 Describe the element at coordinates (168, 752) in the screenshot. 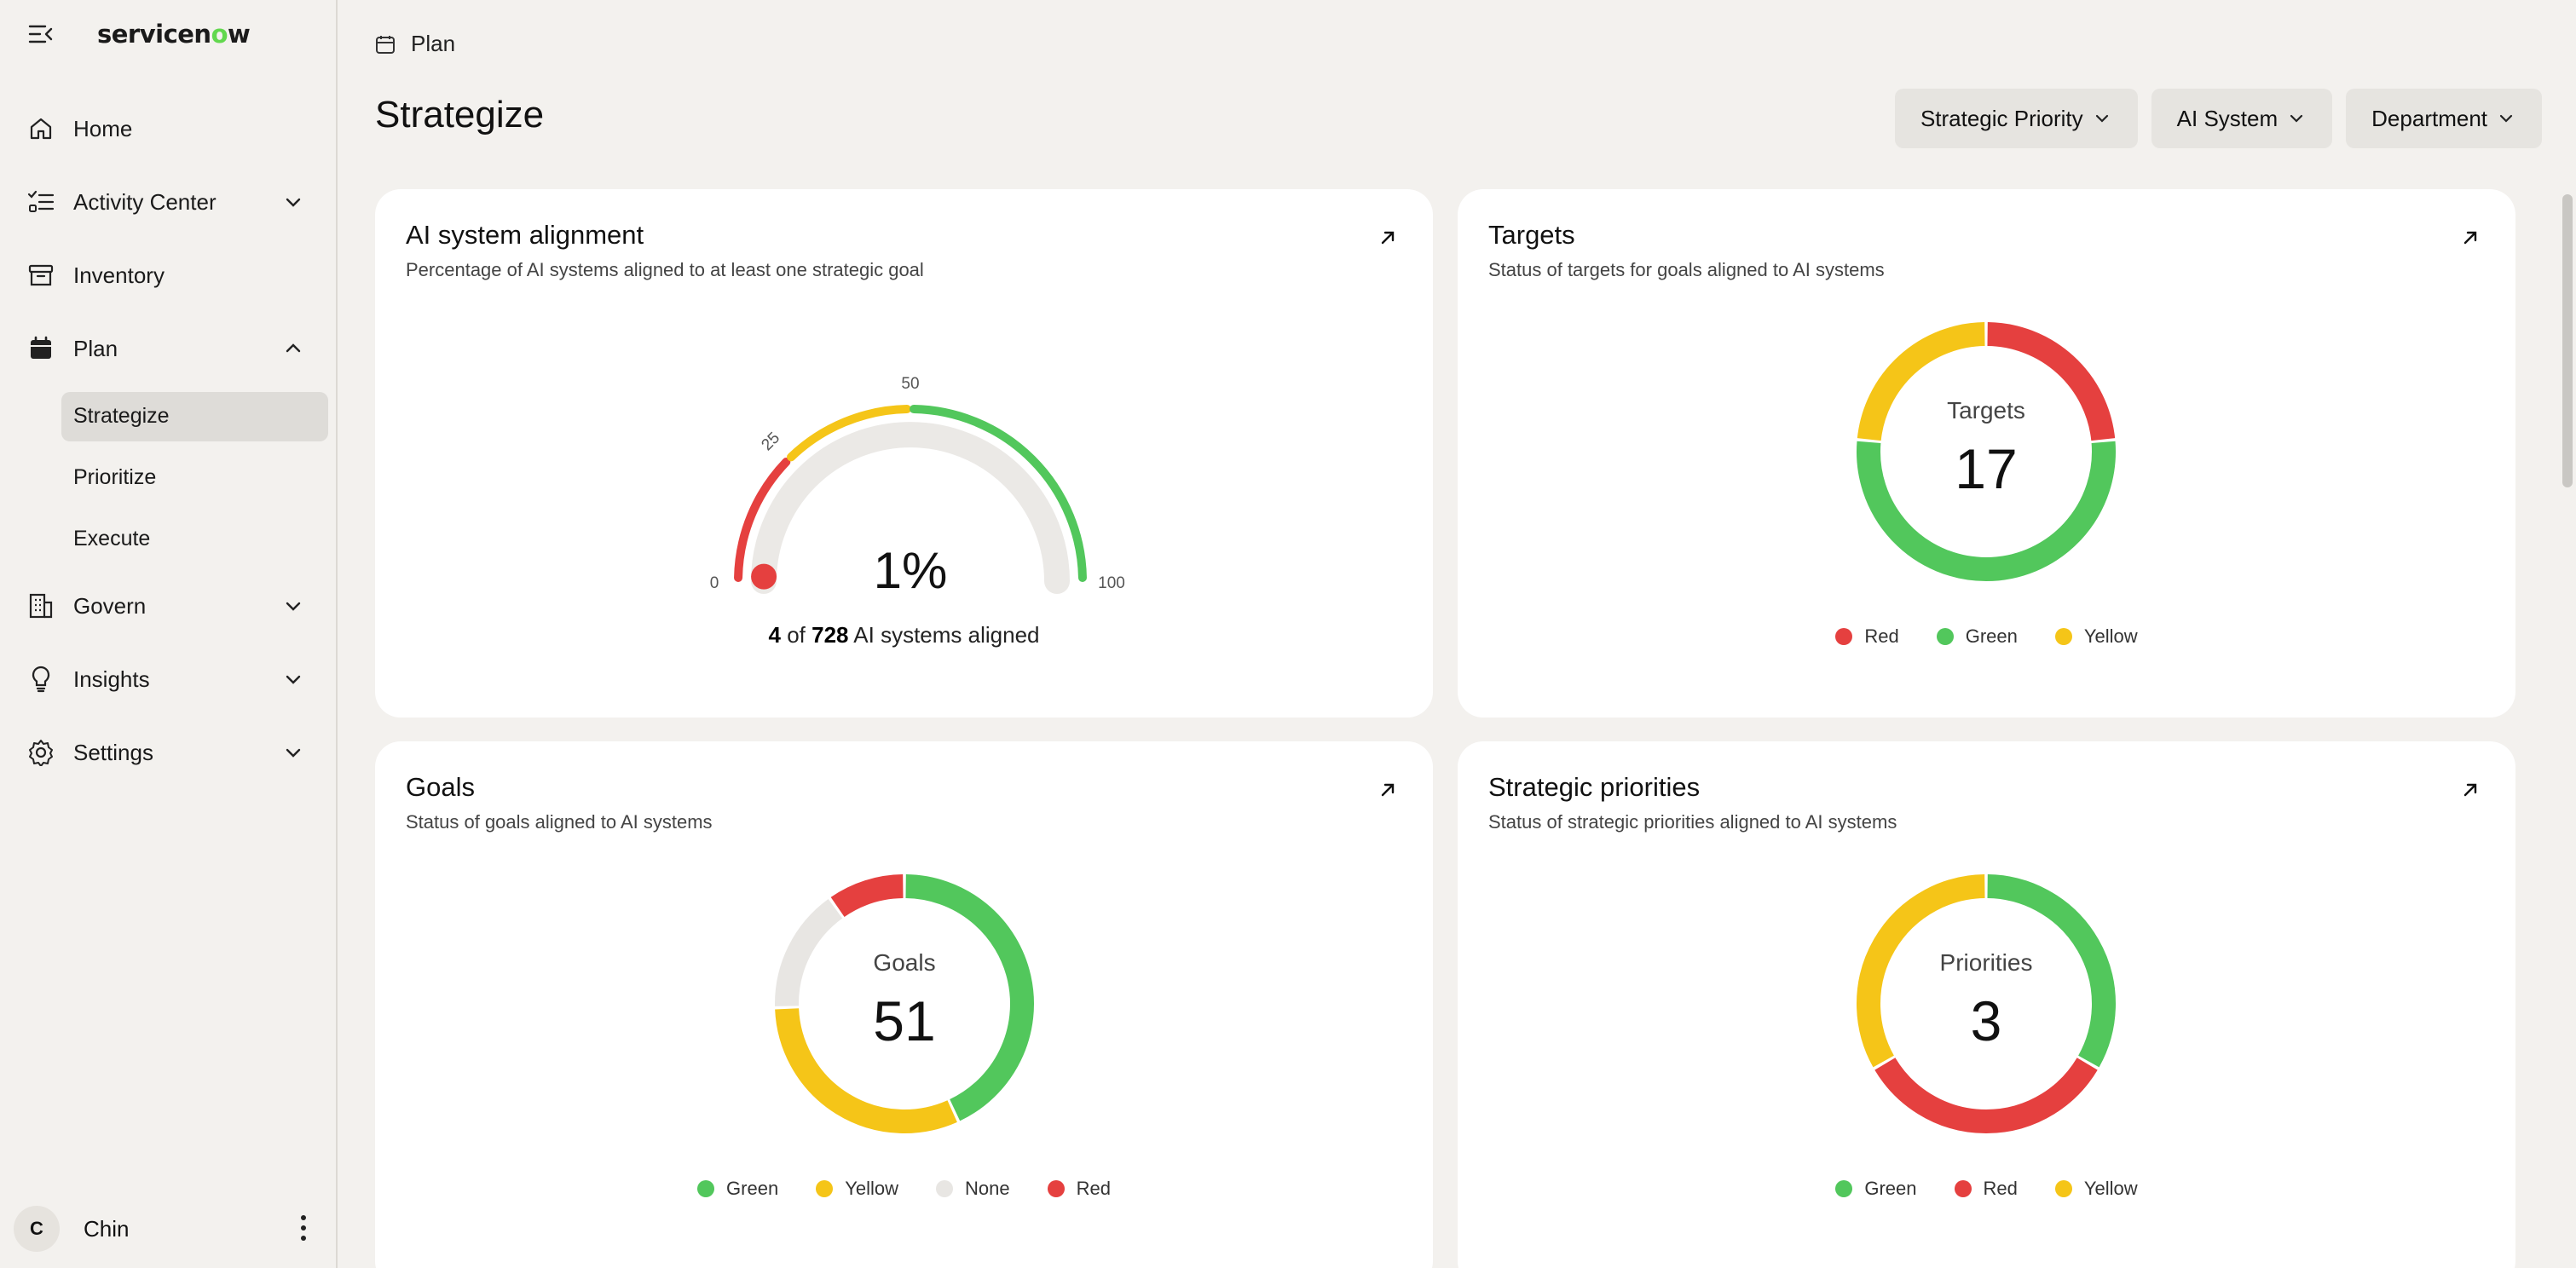

I see `sidebar-item-settings: Settings` at that location.